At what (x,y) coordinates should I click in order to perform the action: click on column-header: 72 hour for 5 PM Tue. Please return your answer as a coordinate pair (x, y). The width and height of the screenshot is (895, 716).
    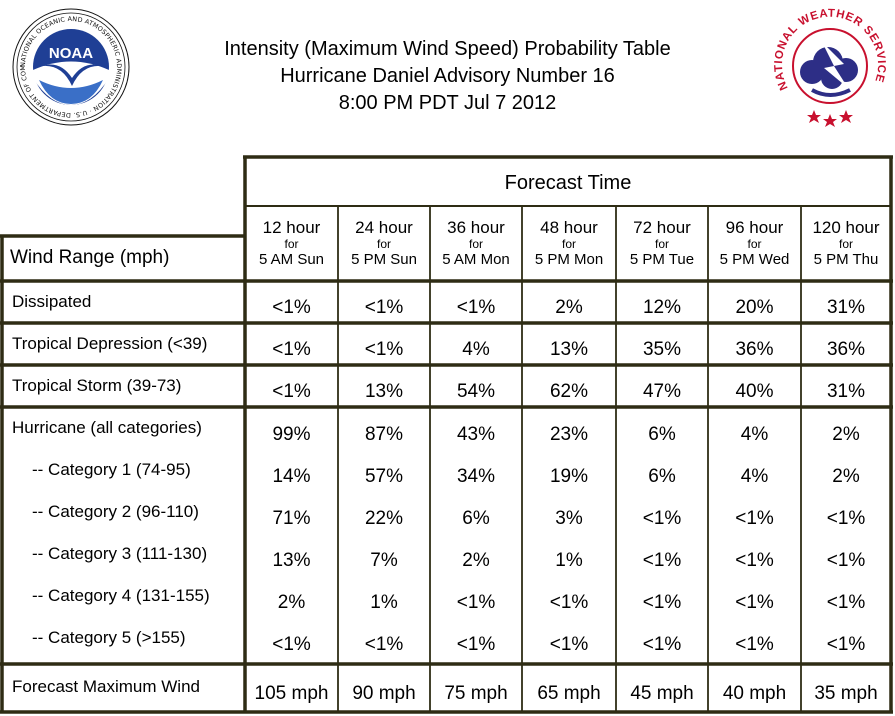
    Looking at the image, I should click on (662, 244).